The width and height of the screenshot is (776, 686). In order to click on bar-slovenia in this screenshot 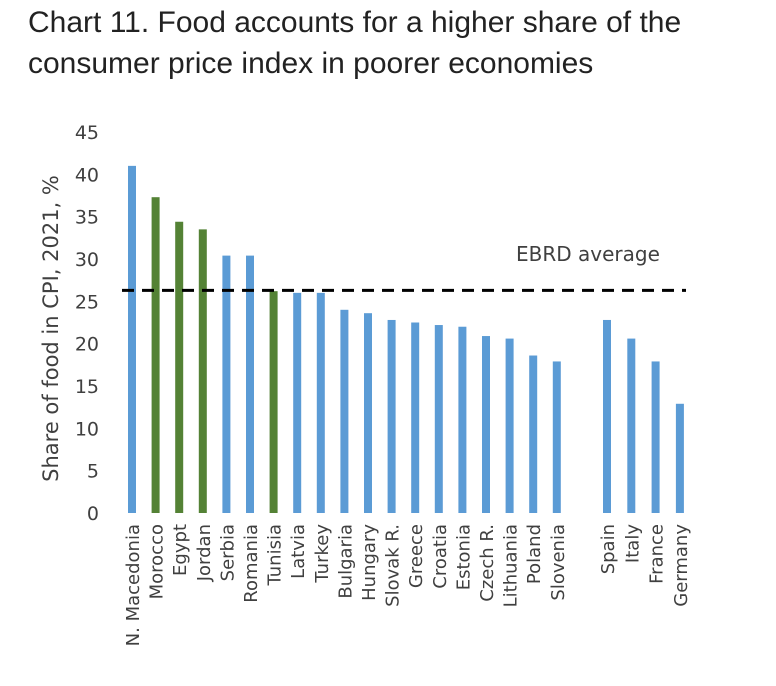, I will do `click(556, 437)`.